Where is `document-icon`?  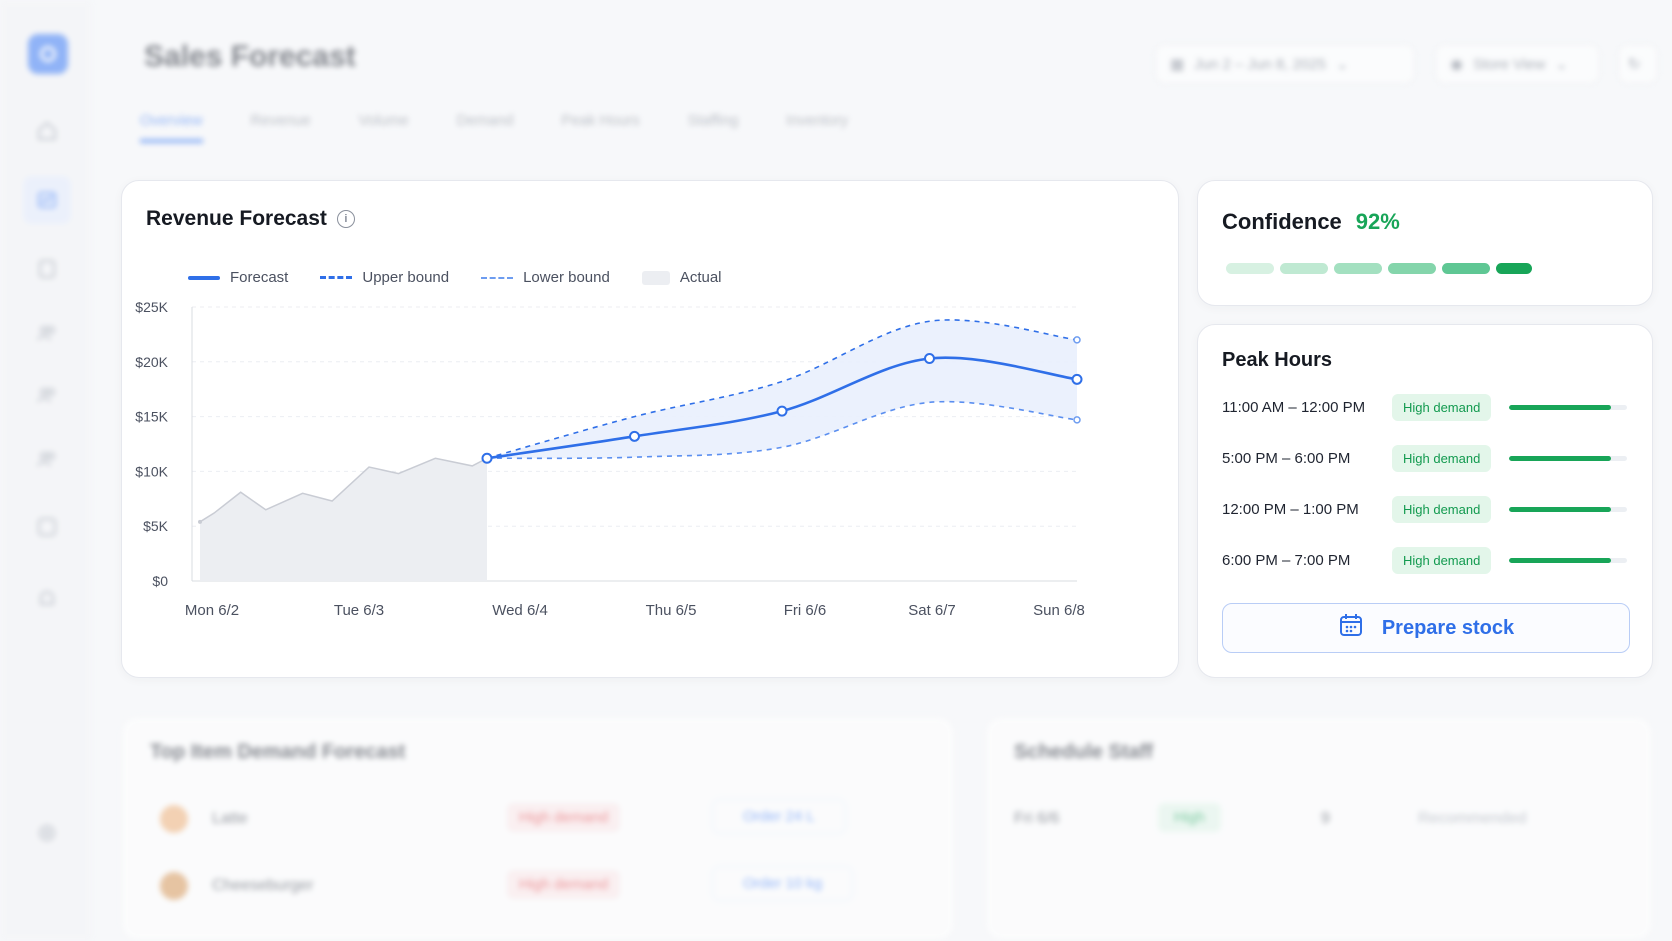 document-icon is located at coordinates (47, 269).